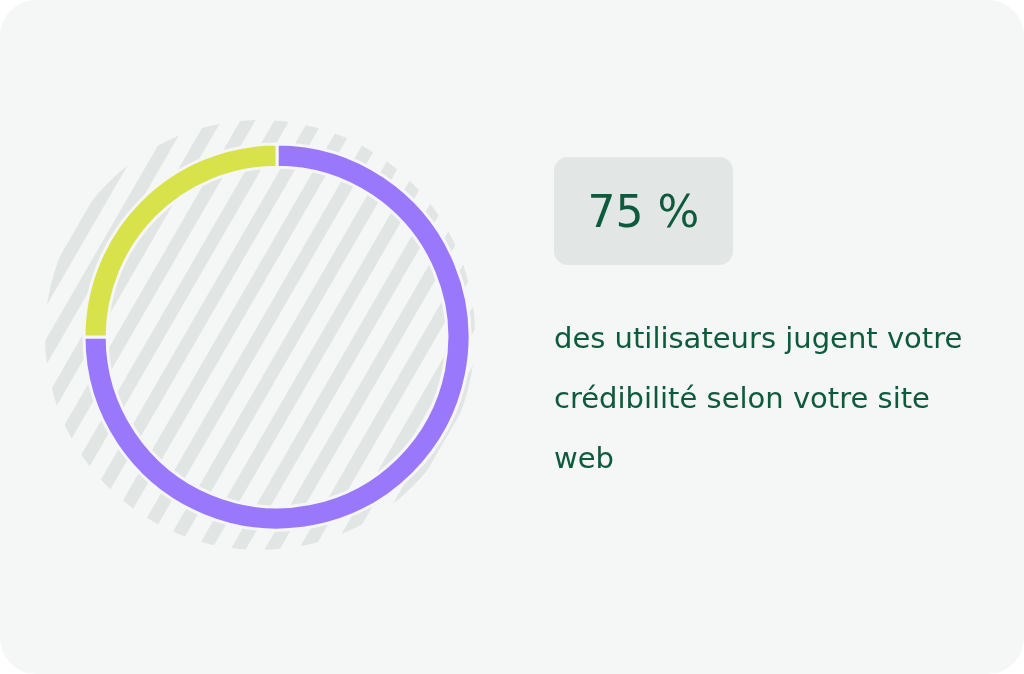 The width and height of the screenshot is (1024, 674). What do you see at coordinates (643, 211) in the screenshot?
I see `text: 75 %` at bounding box center [643, 211].